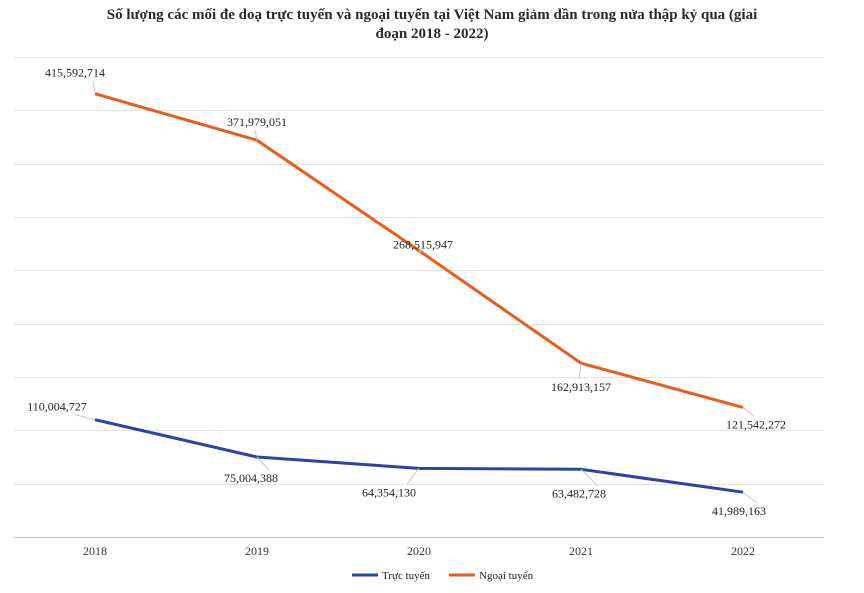 The image size is (864, 593). I want to click on x-tick-label: 2020, so click(419, 551).